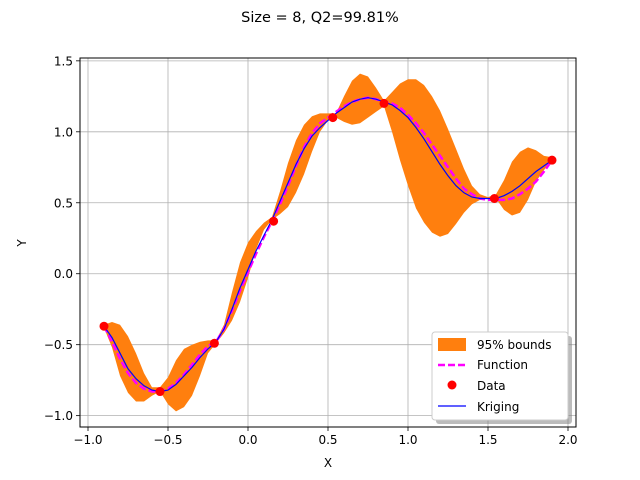 The image size is (640, 480). I want to click on y-tick-label: 0.5, so click(63, 203).